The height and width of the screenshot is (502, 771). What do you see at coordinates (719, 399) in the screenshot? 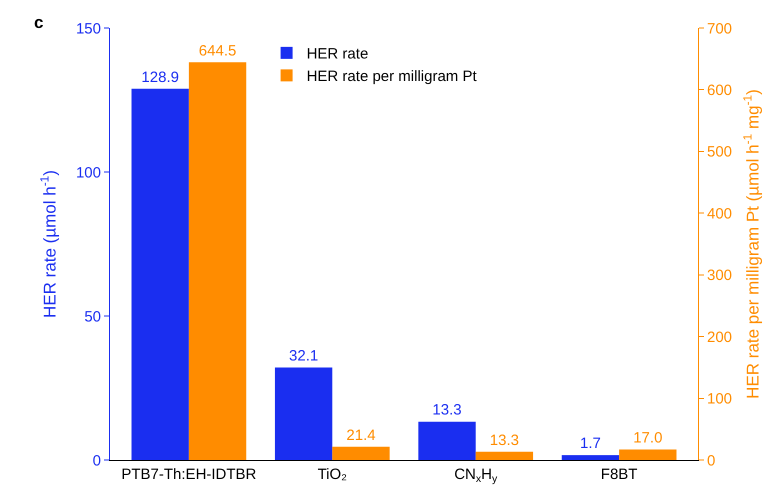
I see `y2-tick-label: 100` at bounding box center [719, 399].